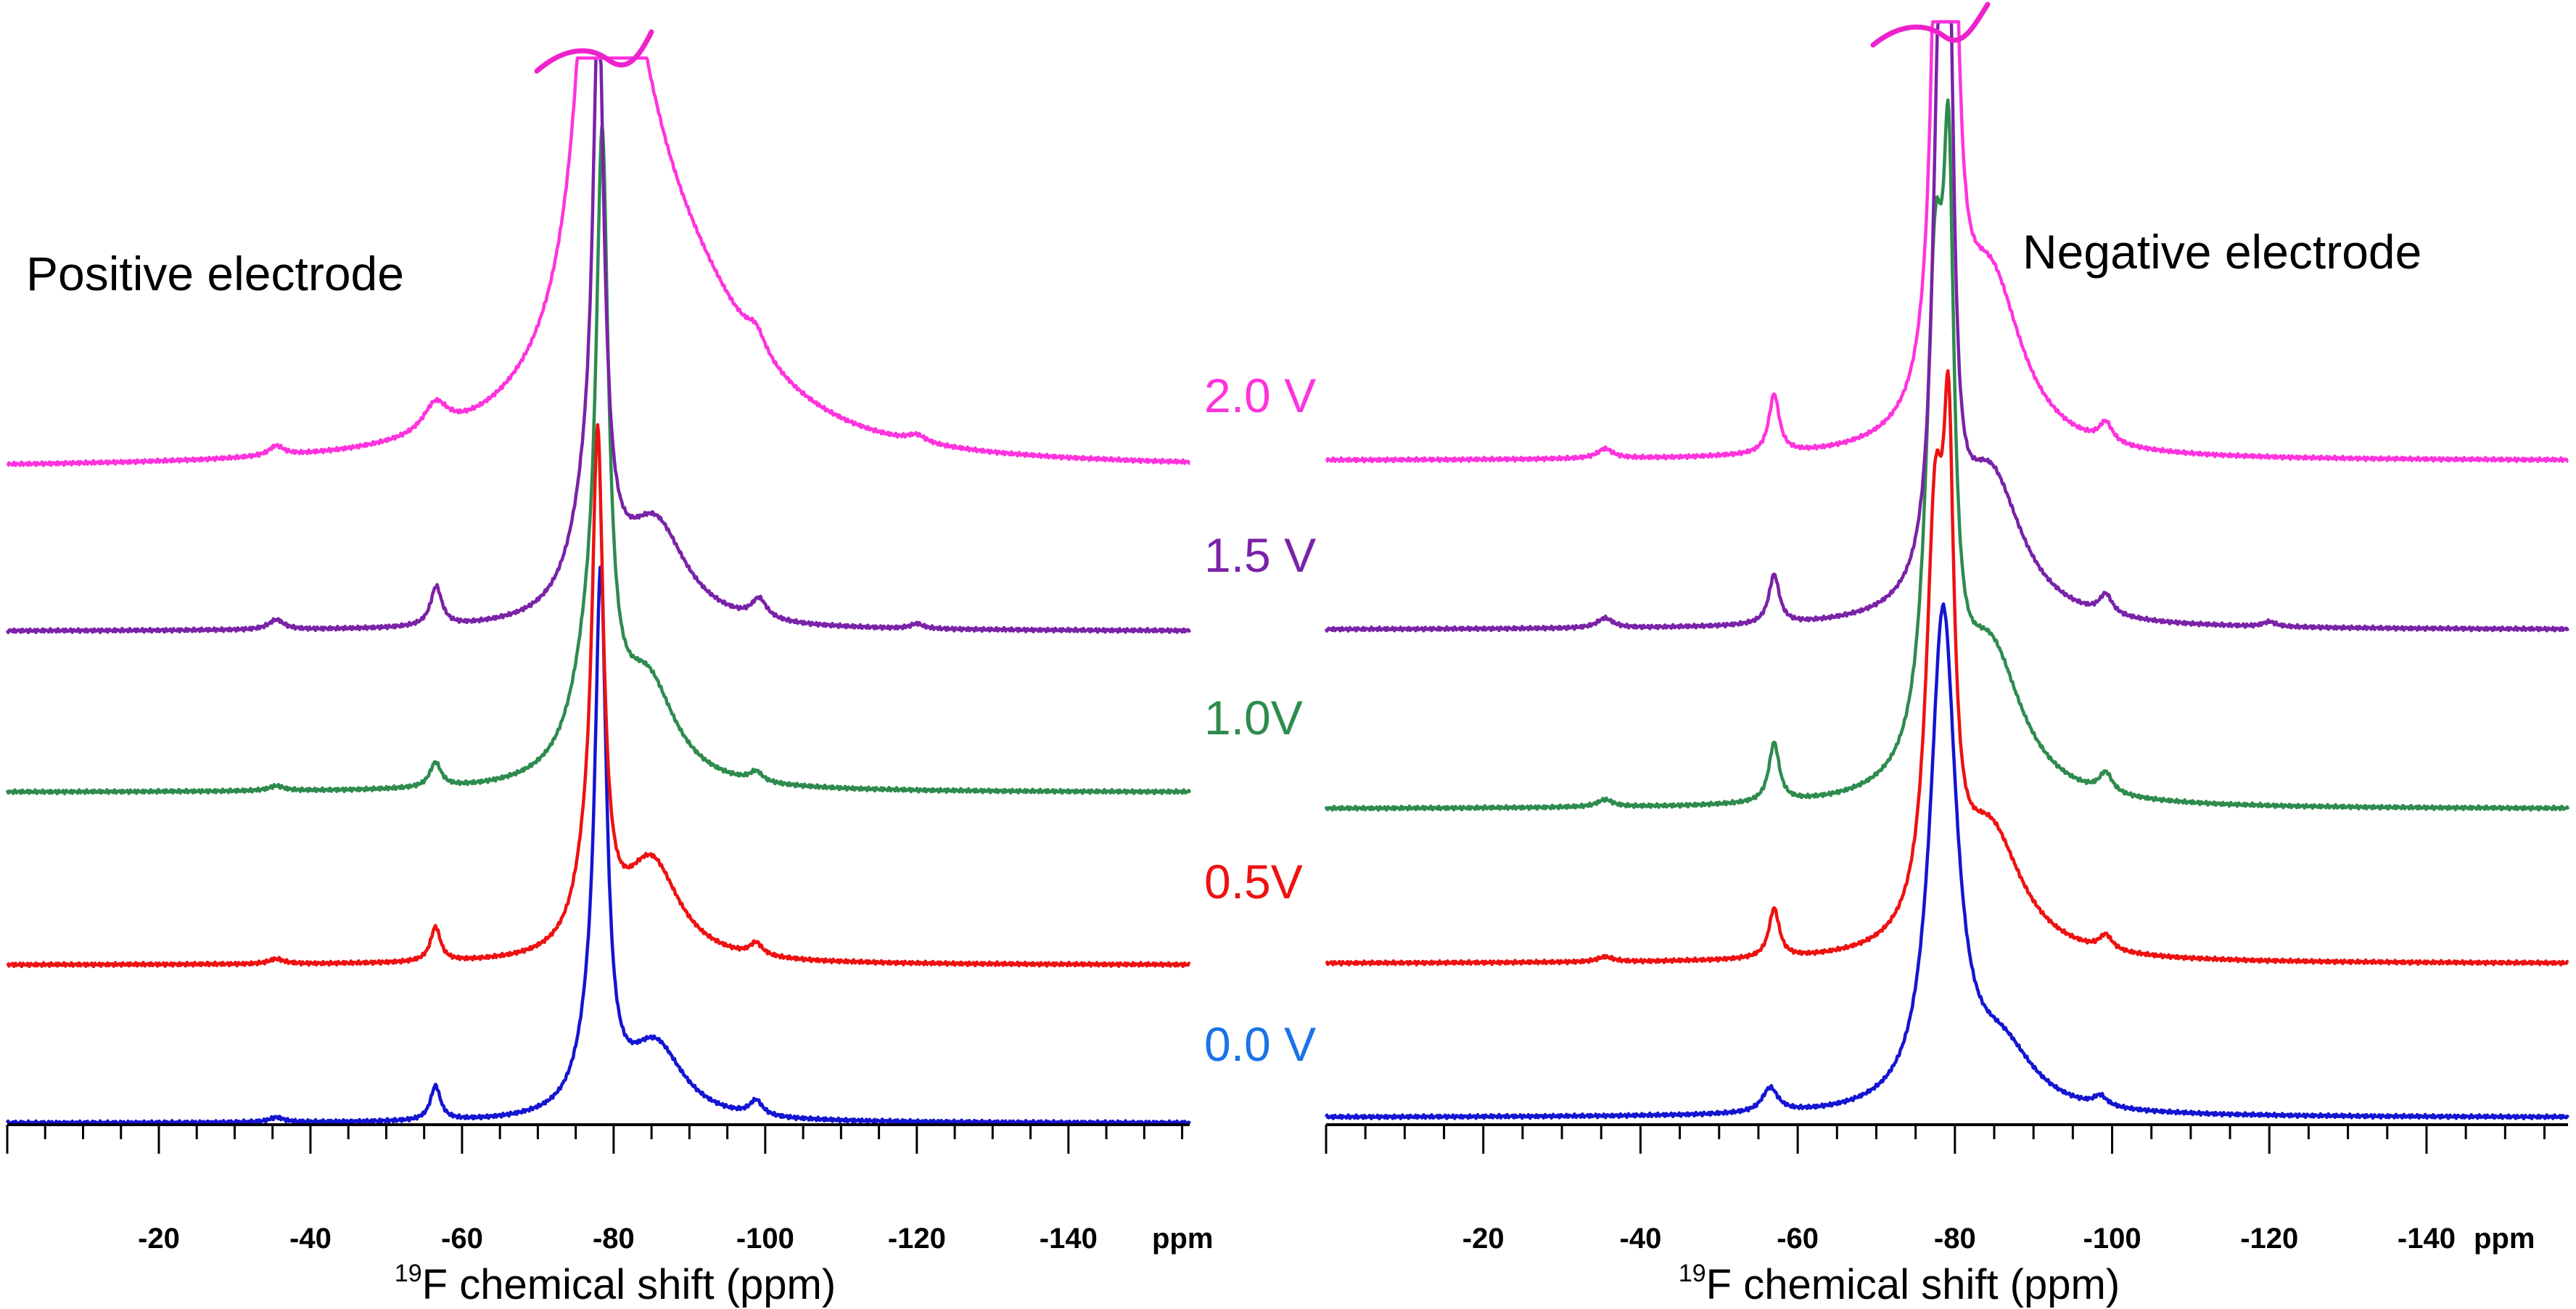 This screenshot has height=1309, width=2576. I want to click on negative-tick-label: -20, so click(1483, 1239).